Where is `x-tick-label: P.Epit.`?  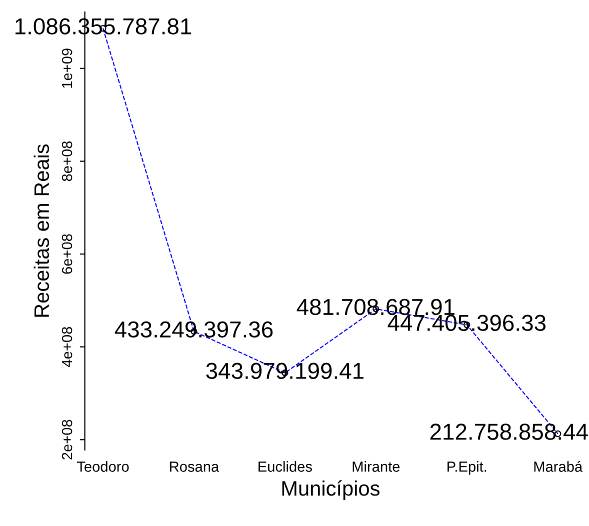
x-tick-label: P.Epit. is located at coordinates (467, 468).